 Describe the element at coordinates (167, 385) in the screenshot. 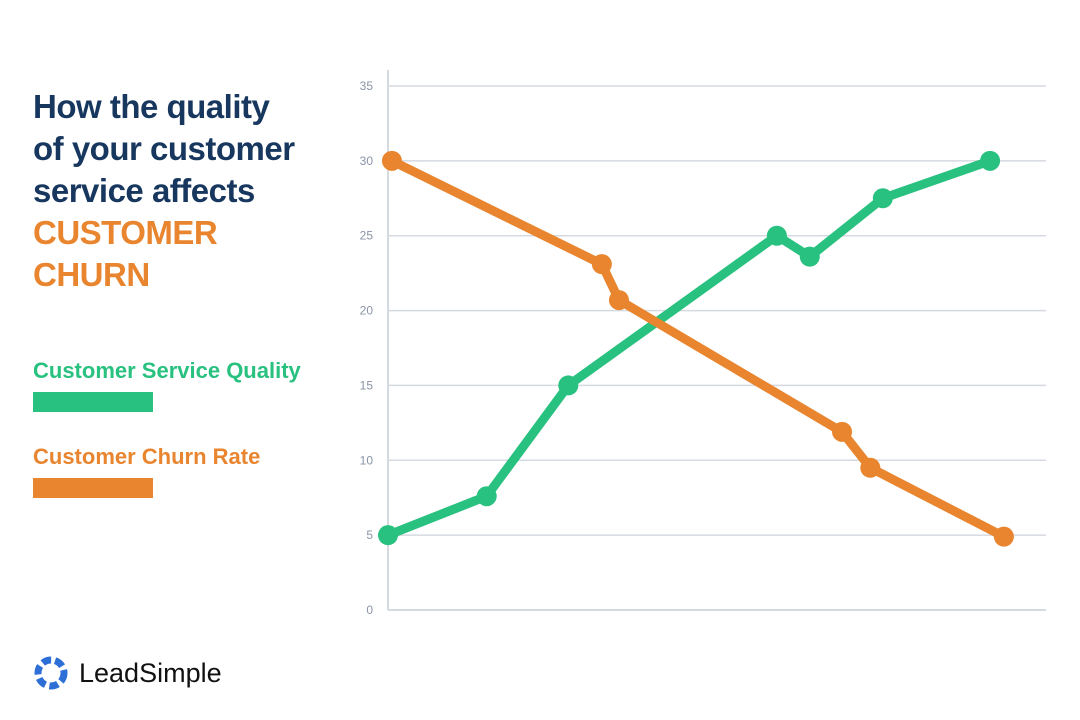

I see `legend-item-quality: Customer Service Quality` at that location.